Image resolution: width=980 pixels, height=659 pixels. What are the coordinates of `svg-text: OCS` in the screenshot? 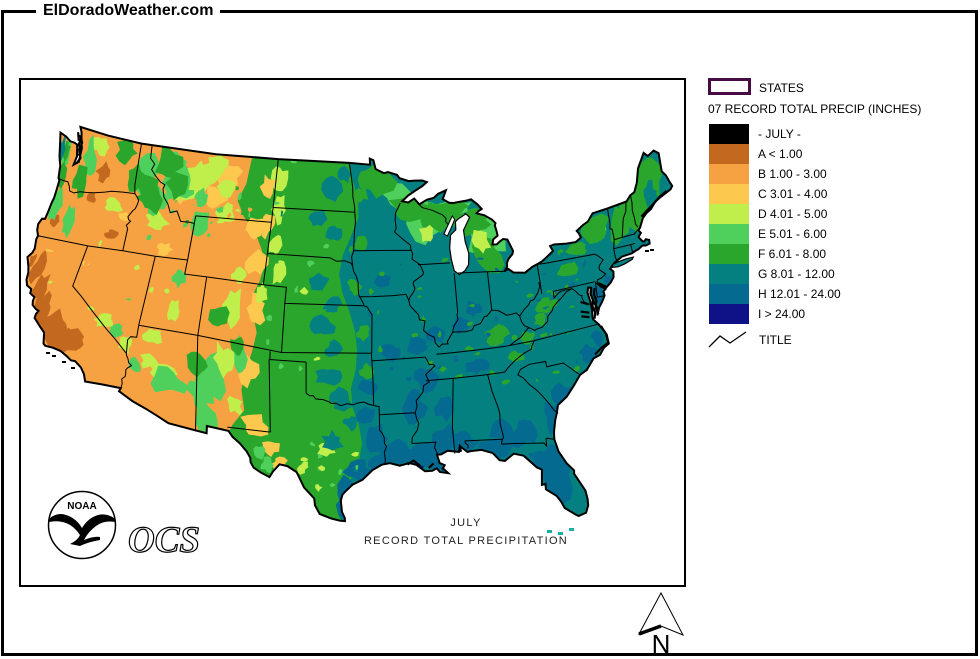 It's located at (164, 540).